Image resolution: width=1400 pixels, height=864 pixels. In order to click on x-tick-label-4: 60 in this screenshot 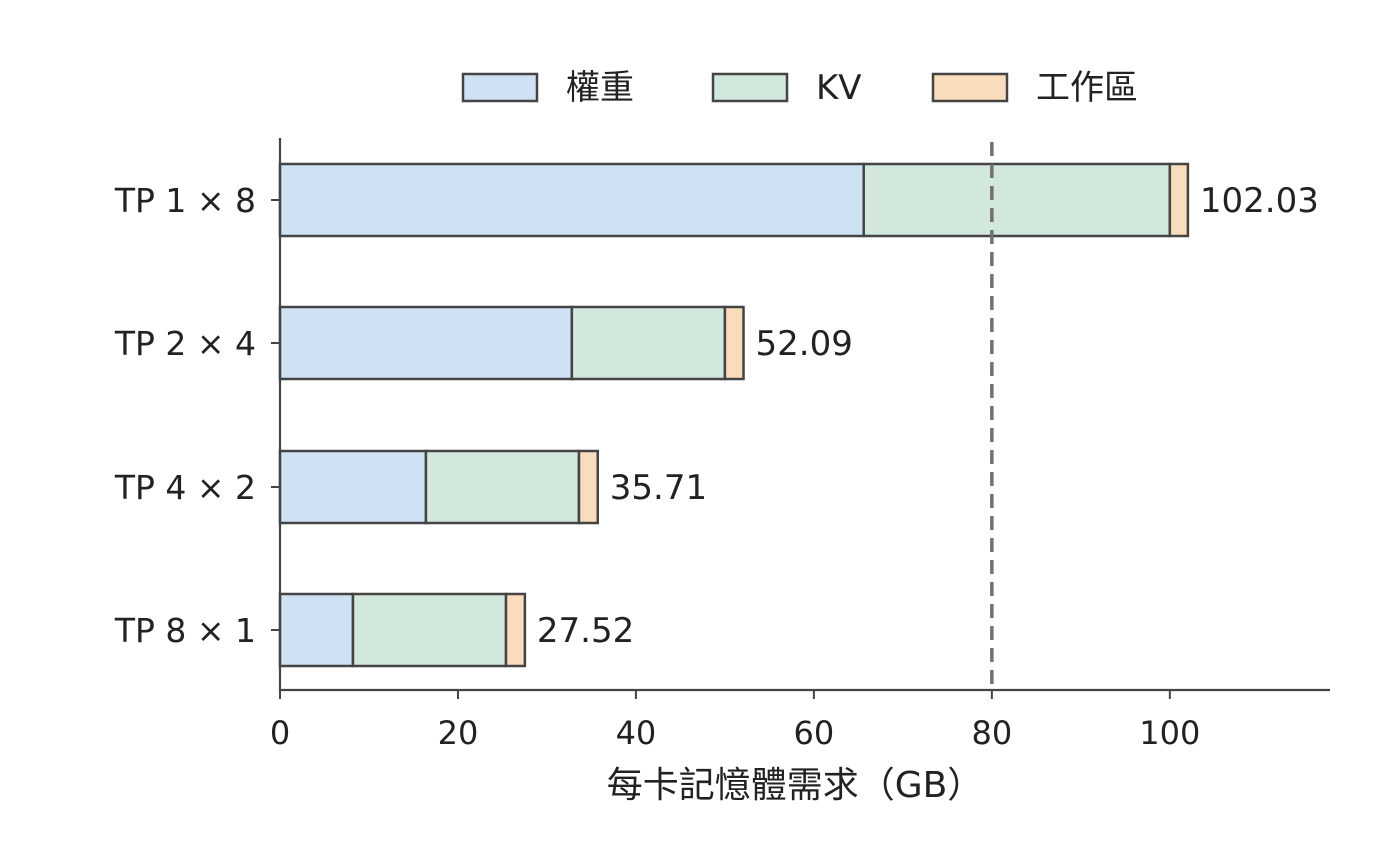, I will do `click(814, 733)`.